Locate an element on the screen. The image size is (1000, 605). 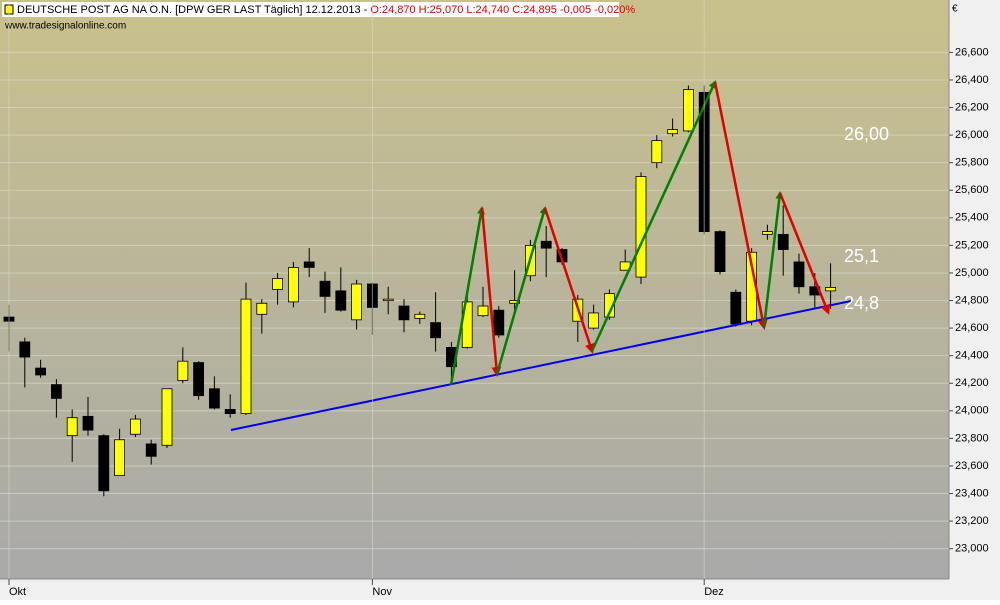
y-tick-label: 25,000 is located at coordinates (972, 273).